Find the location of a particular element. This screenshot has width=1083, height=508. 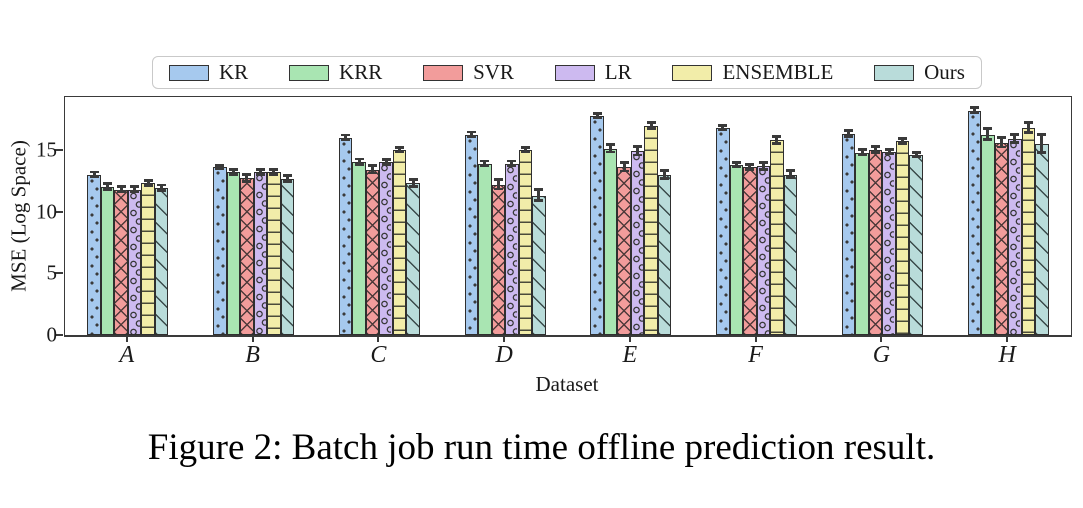

x-tick-label: G is located at coordinates (881, 355).